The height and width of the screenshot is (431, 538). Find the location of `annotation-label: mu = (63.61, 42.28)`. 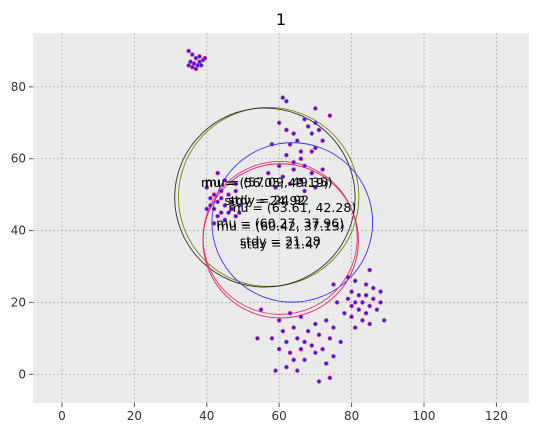

annotation-label: mu = (63.61, 42.28) is located at coordinates (292, 207).